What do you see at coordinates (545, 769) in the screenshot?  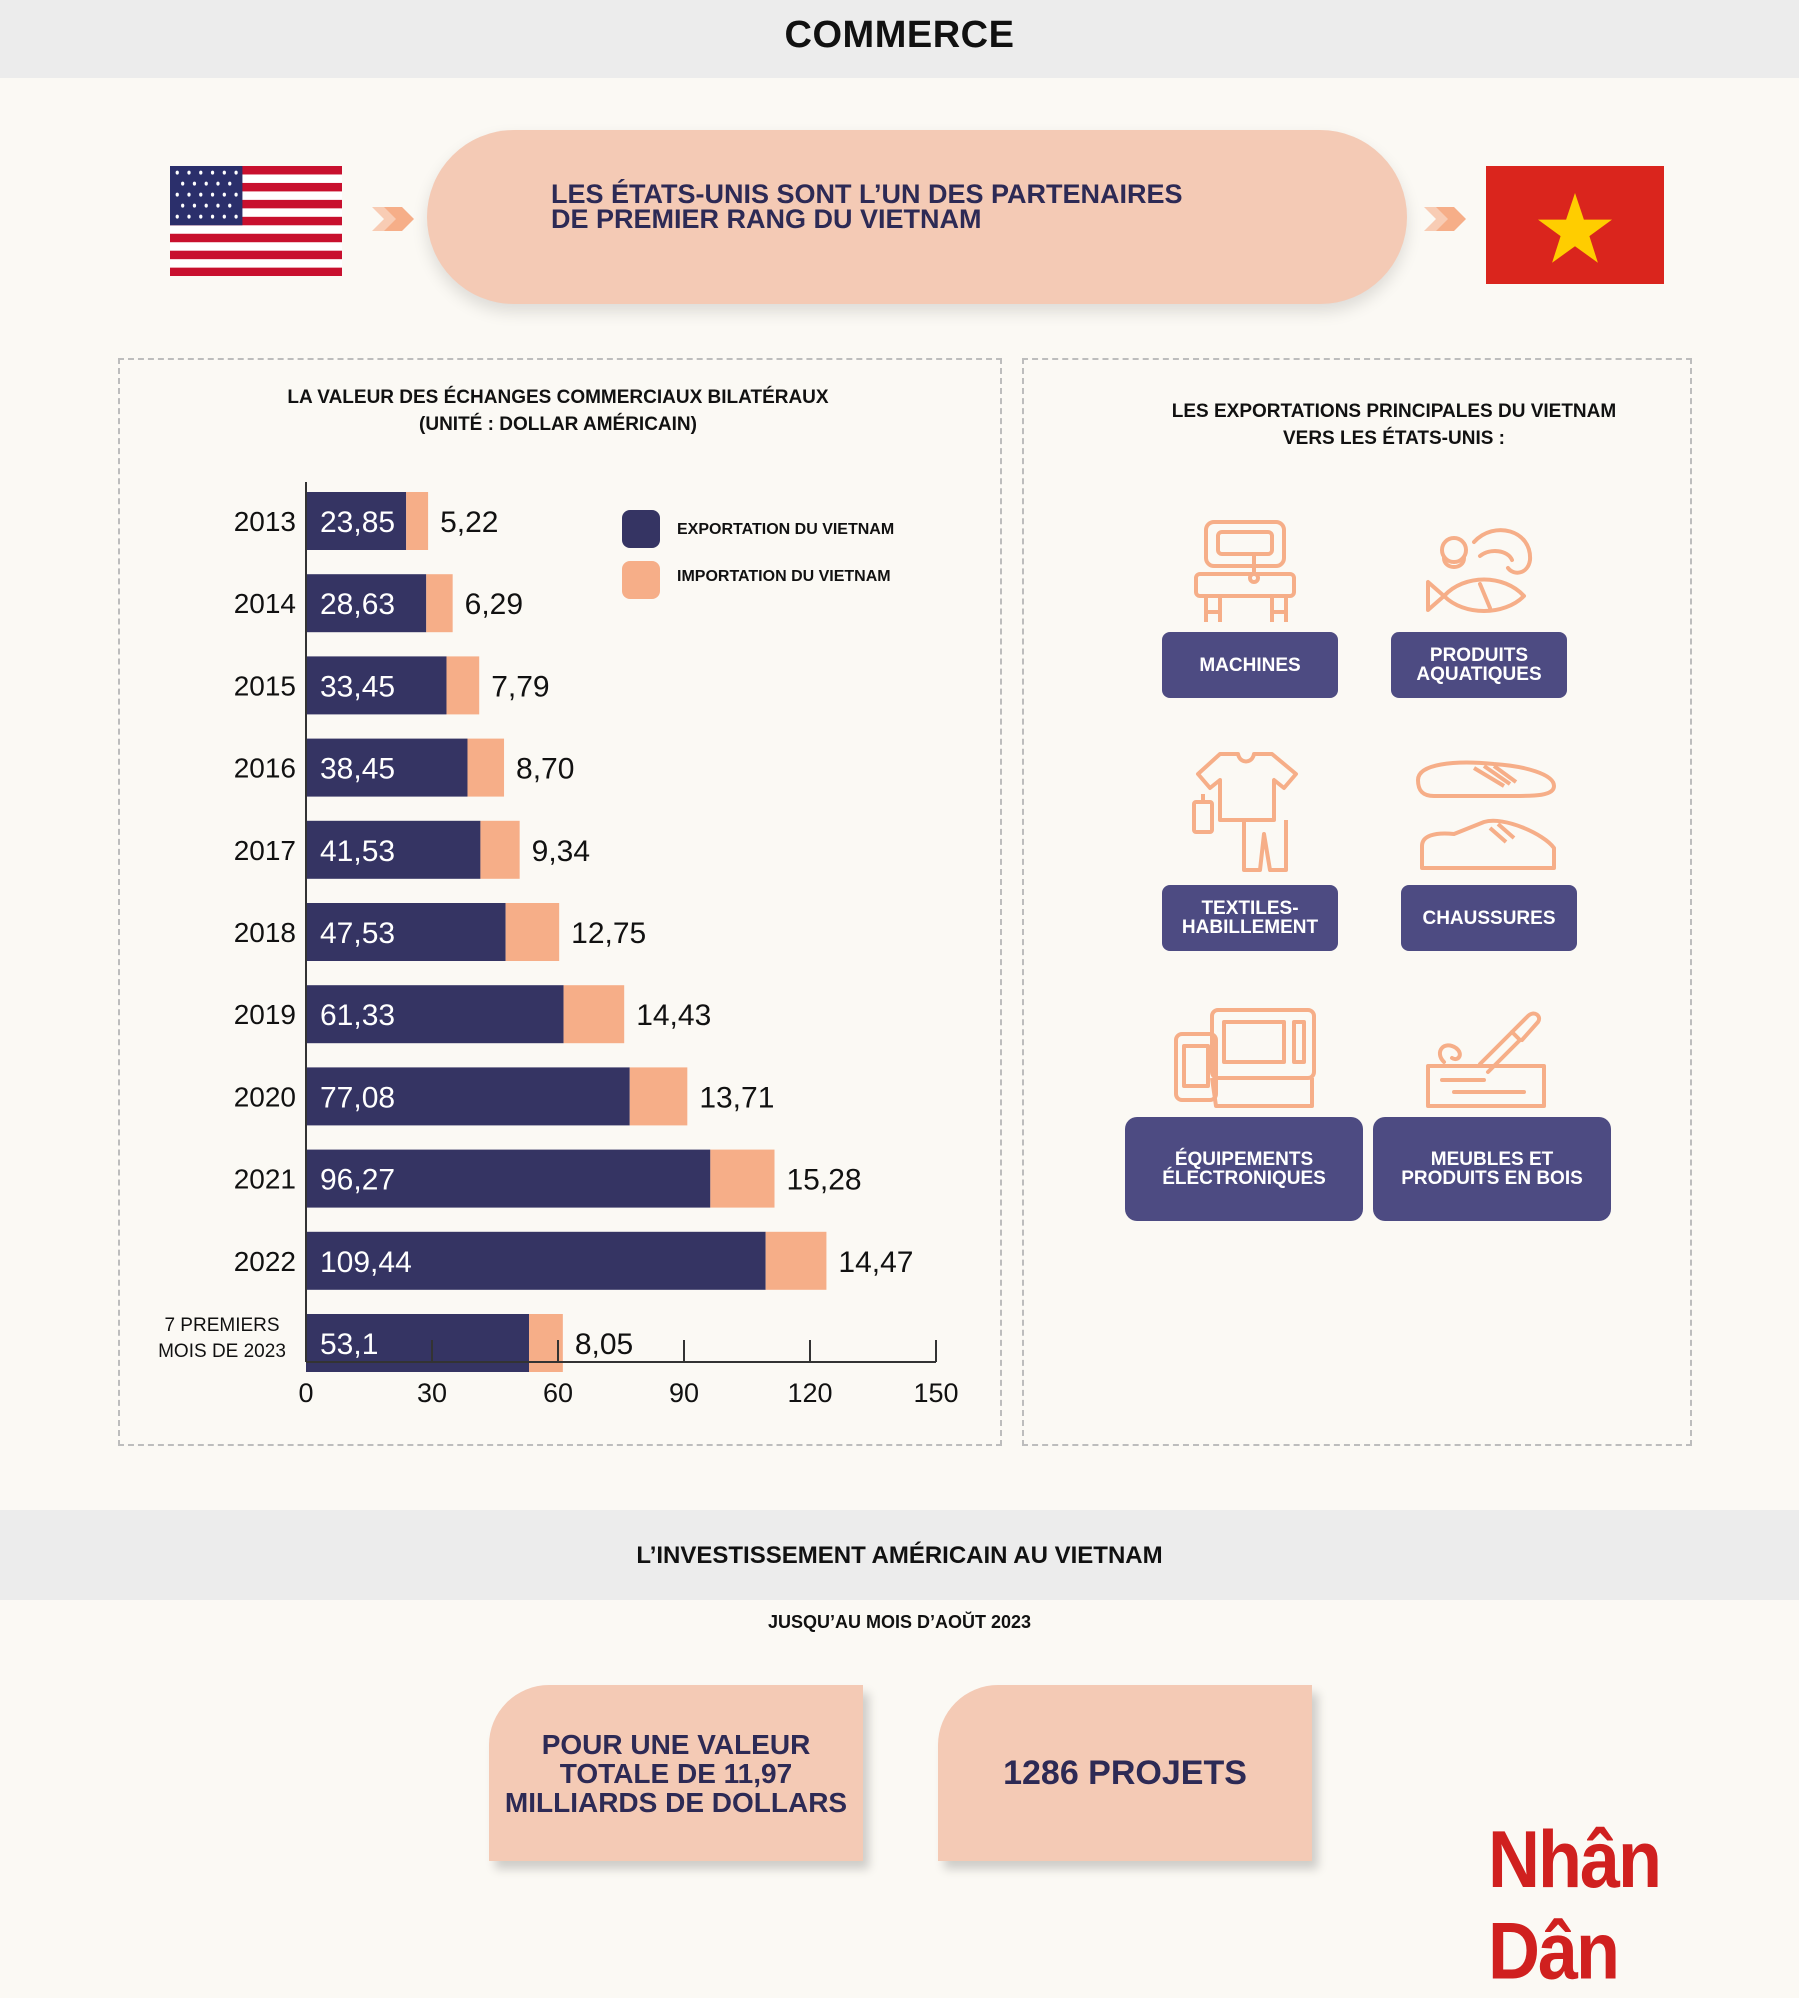 I see `import-value-label: 8,70` at bounding box center [545, 769].